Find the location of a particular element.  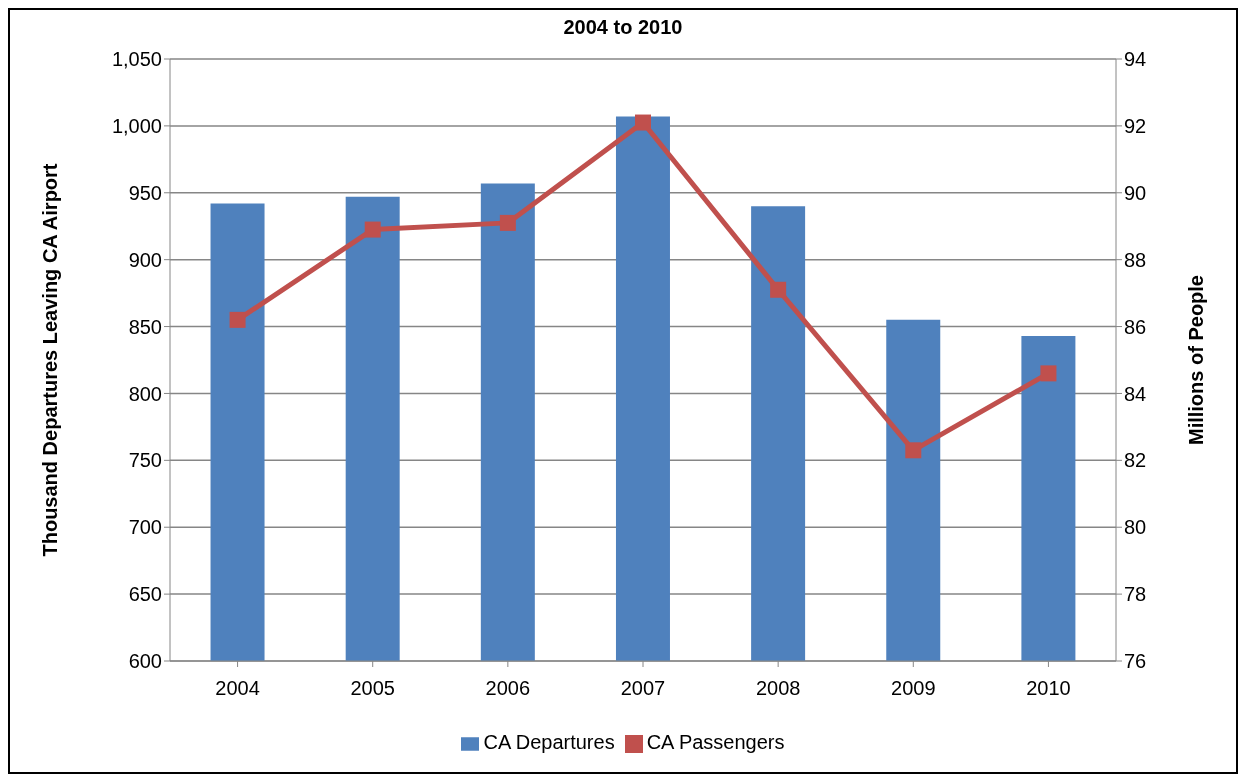

y-tick-label: 1,000 is located at coordinates (136, 125).